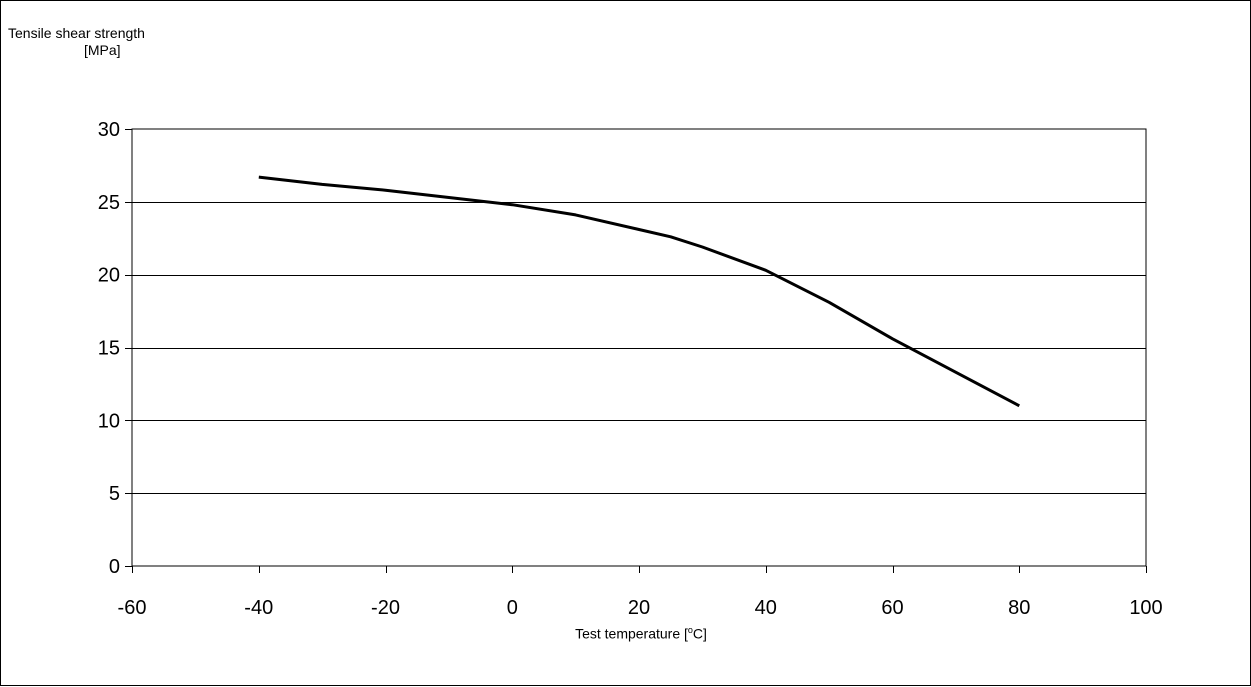  What do you see at coordinates (109, 276) in the screenshot?
I see `y-tick-label: 20` at bounding box center [109, 276].